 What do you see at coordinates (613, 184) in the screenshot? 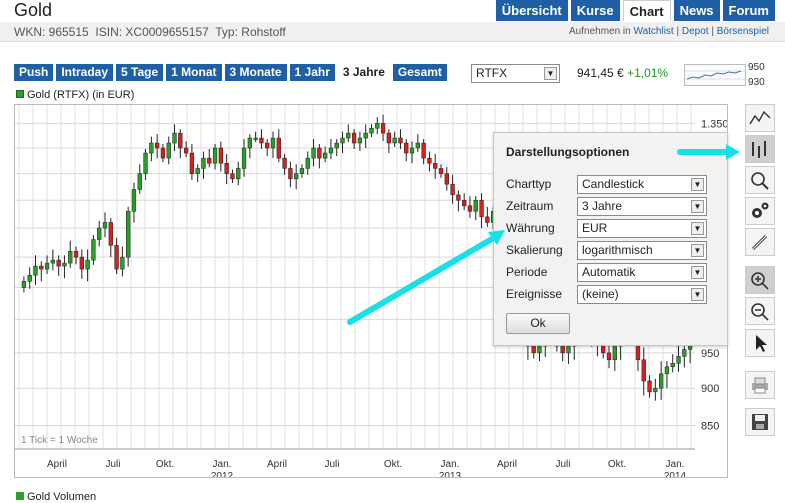
I see `option-value: Candlestick` at bounding box center [613, 184].